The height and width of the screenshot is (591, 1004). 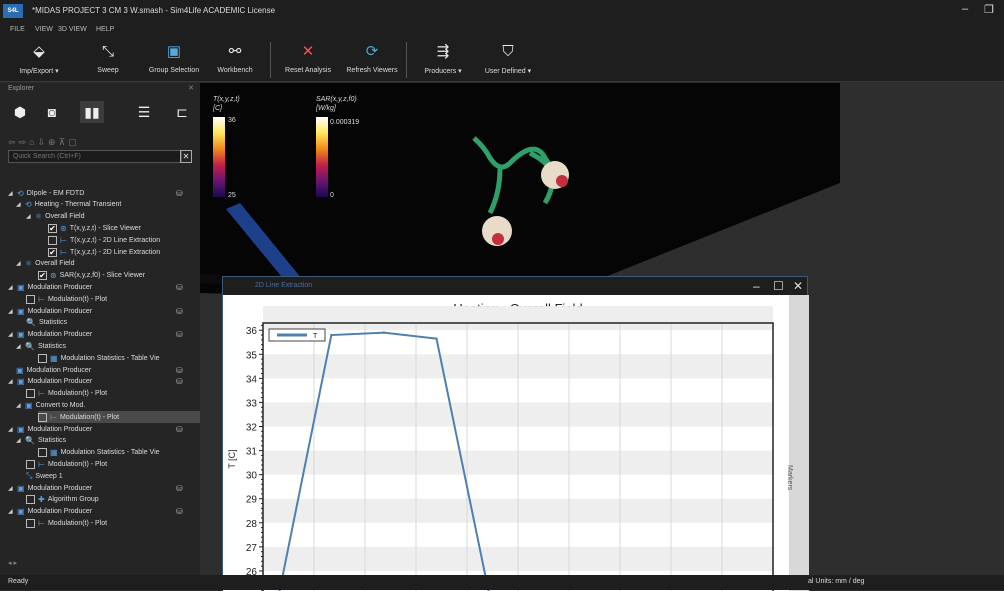 What do you see at coordinates (372, 60) in the screenshot?
I see `refresh-viewers-button: ⟳ Refresh Viewers` at bounding box center [372, 60].